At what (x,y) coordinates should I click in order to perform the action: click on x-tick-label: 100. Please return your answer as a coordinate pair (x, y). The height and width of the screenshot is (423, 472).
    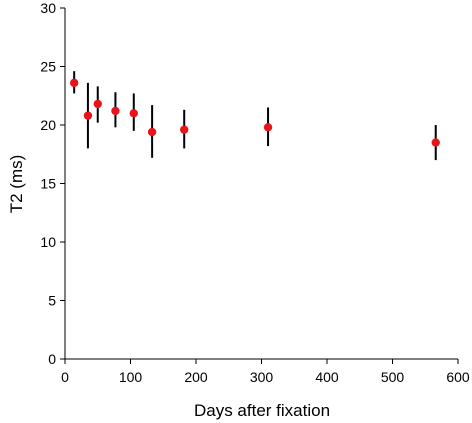
    Looking at the image, I should click on (131, 377).